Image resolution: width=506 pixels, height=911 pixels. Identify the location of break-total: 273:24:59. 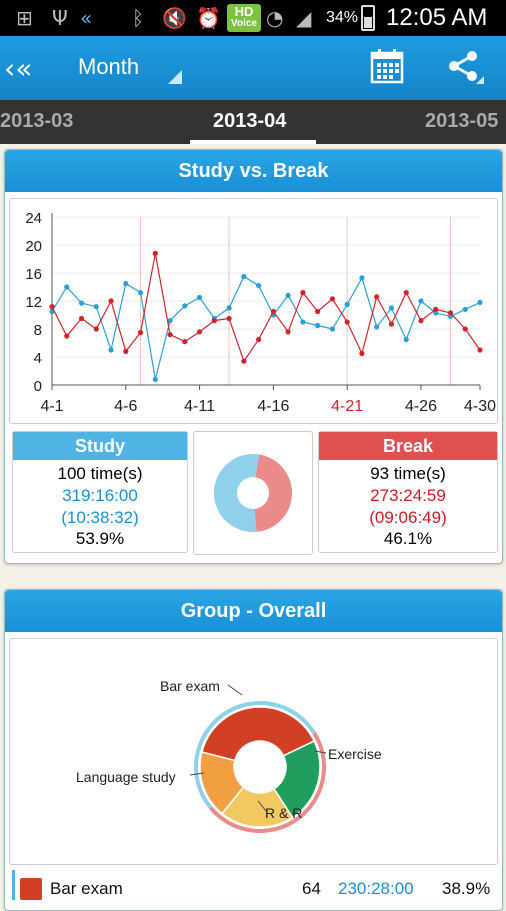
(408, 495).